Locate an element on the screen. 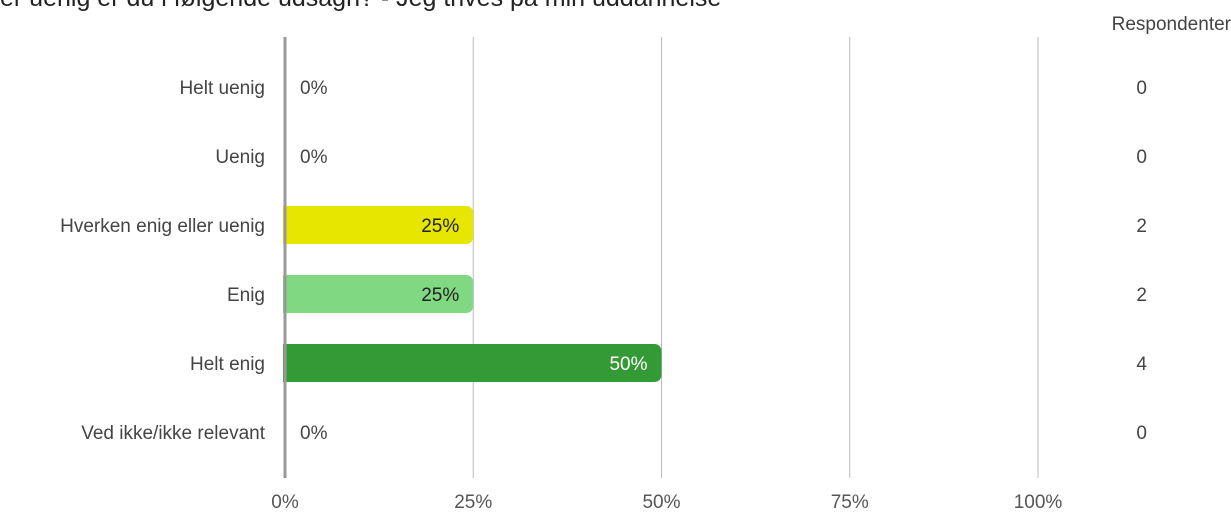 This screenshot has height=519, width=1231. x-tick-label: 50% is located at coordinates (661, 502).